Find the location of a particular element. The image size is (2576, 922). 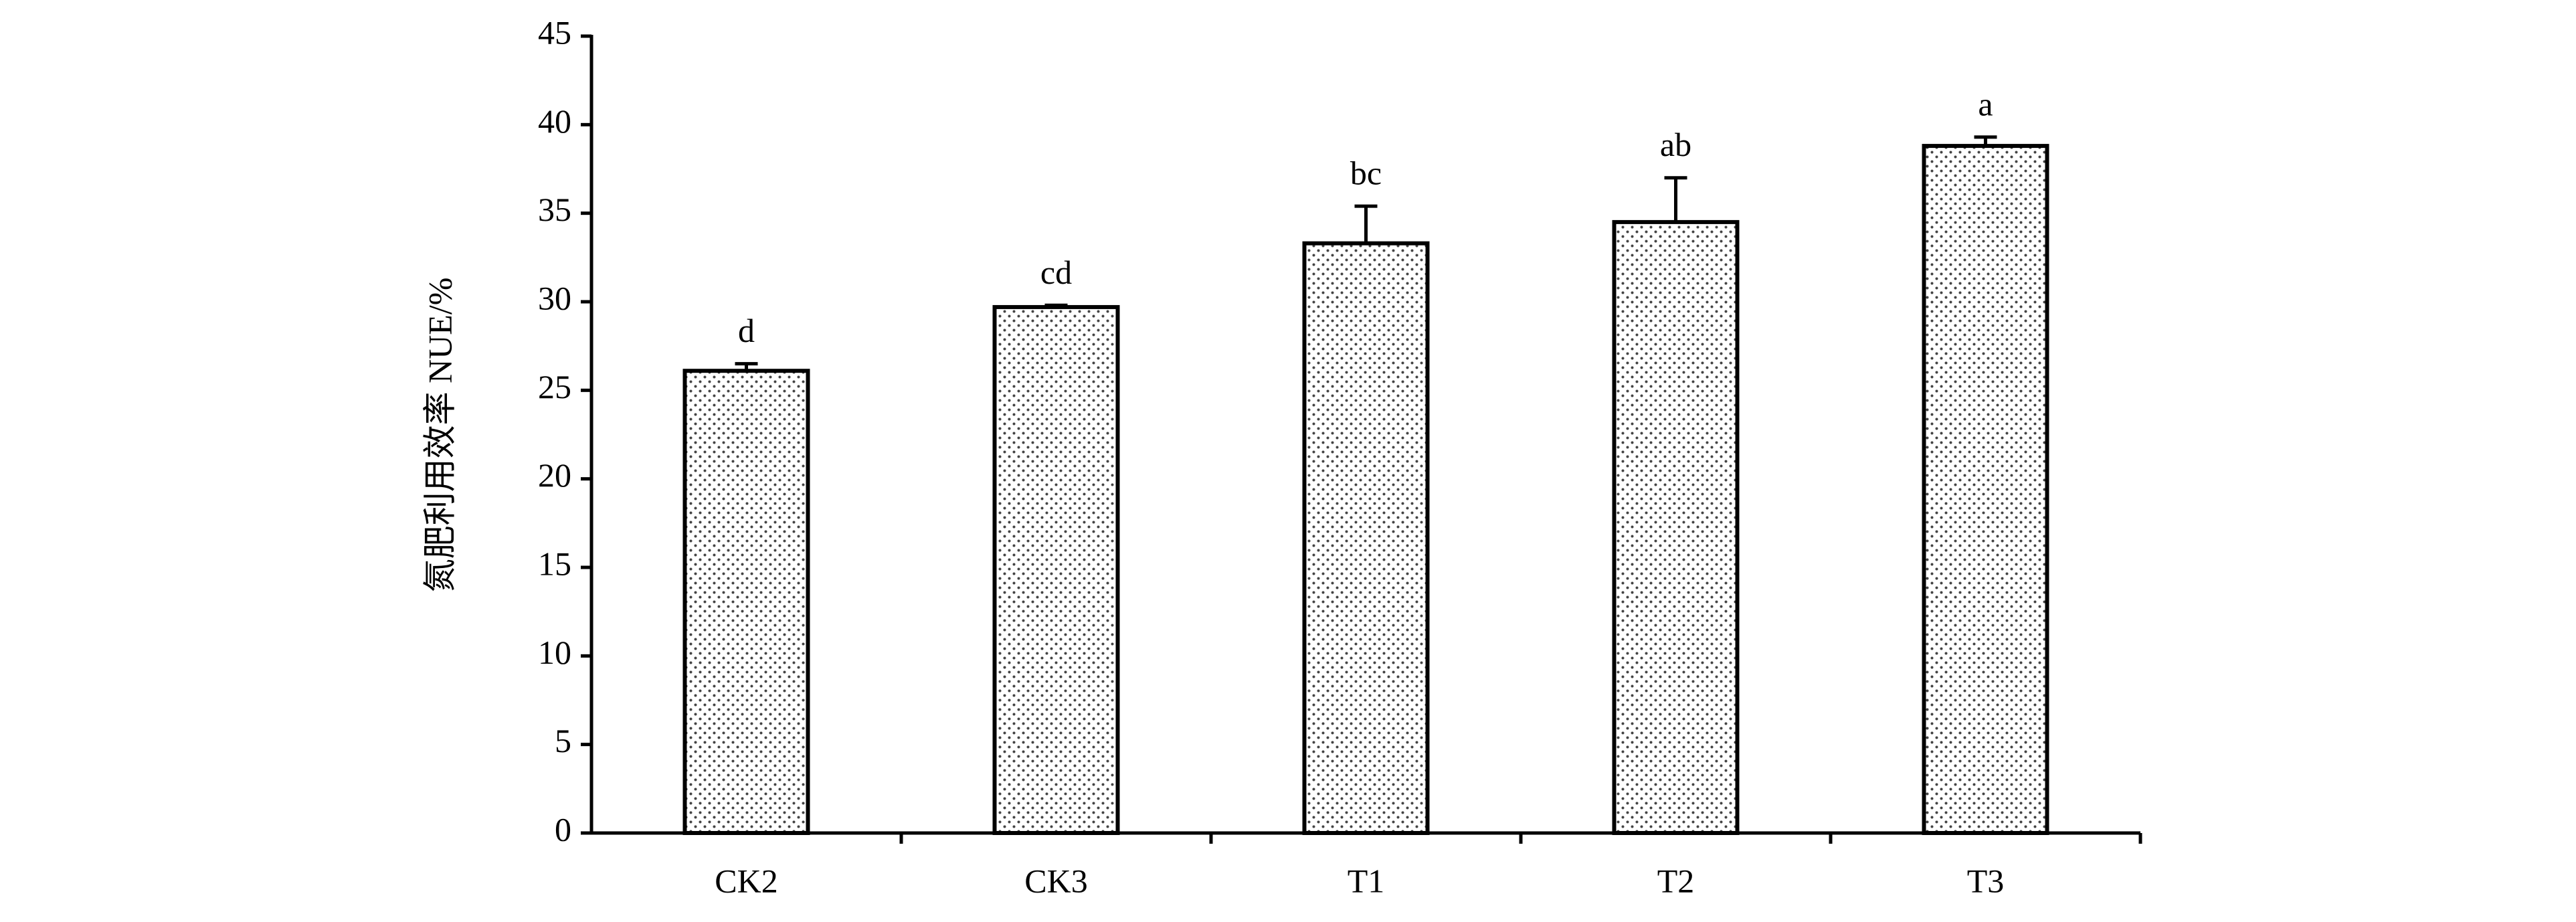

x-tick-label: T2 is located at coordinates (1676, 880).